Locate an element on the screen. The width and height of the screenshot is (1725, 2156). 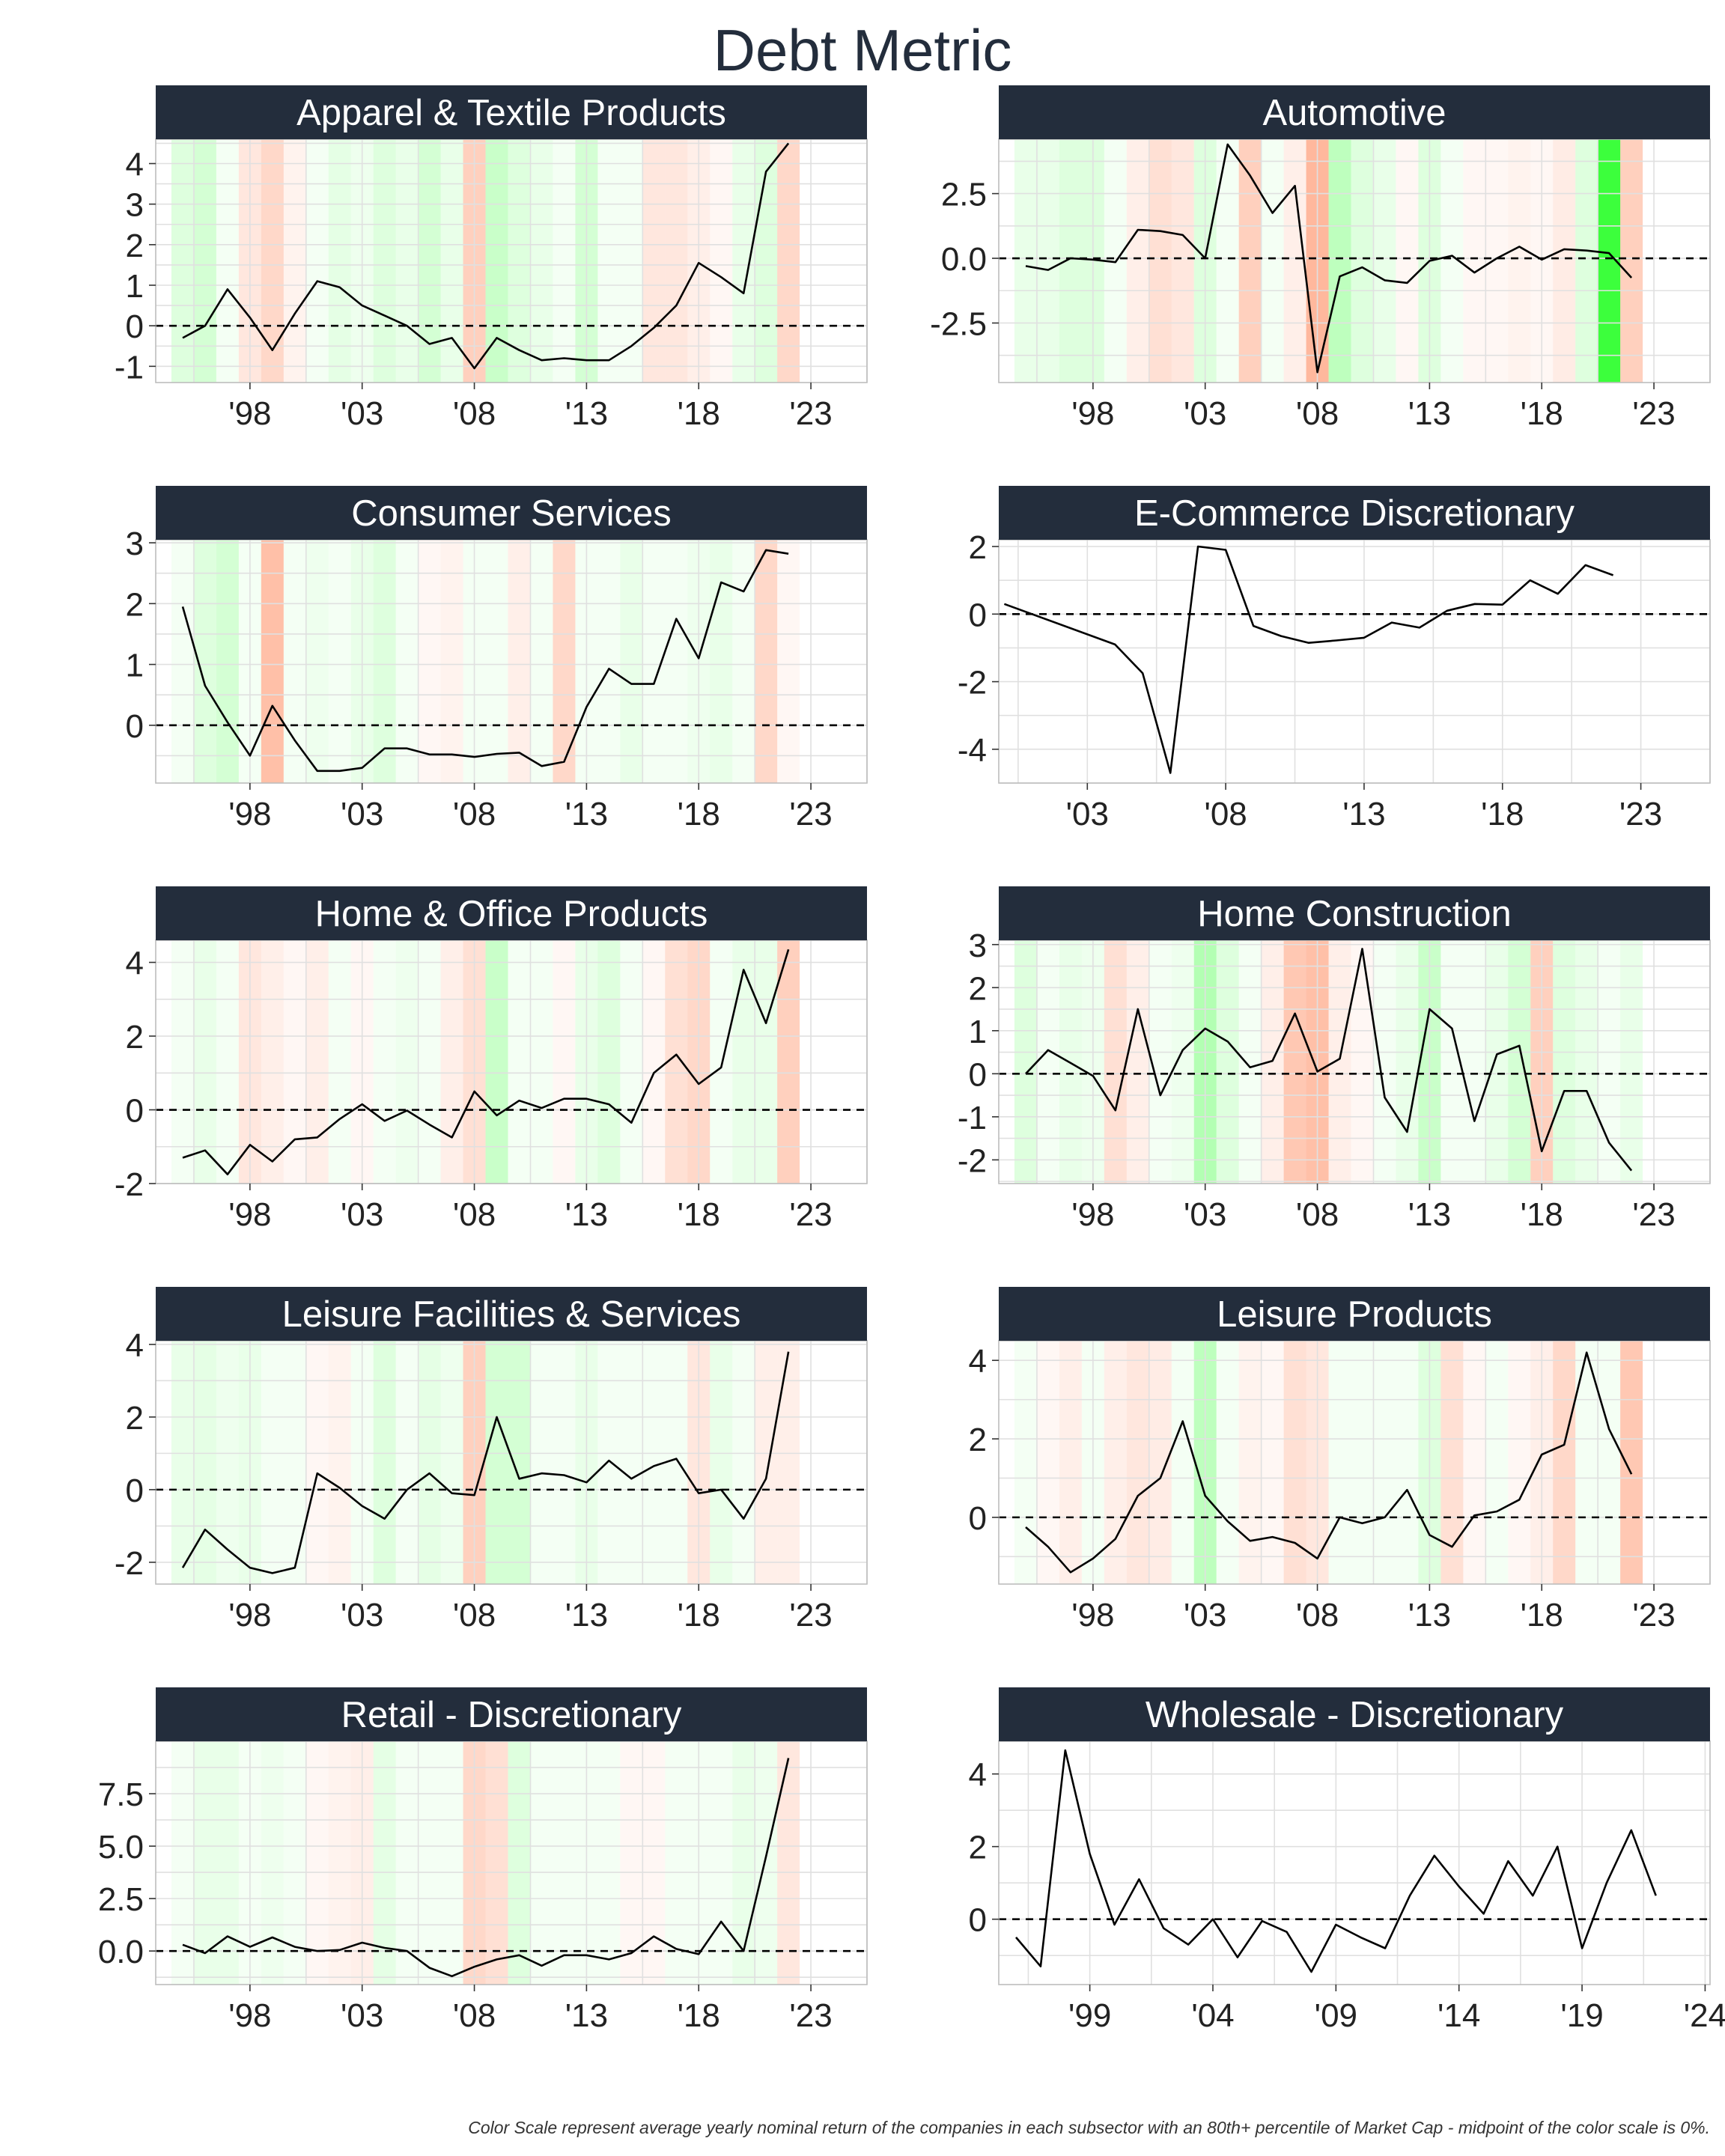
data-point-2005 is located at coordinates (408, 325).